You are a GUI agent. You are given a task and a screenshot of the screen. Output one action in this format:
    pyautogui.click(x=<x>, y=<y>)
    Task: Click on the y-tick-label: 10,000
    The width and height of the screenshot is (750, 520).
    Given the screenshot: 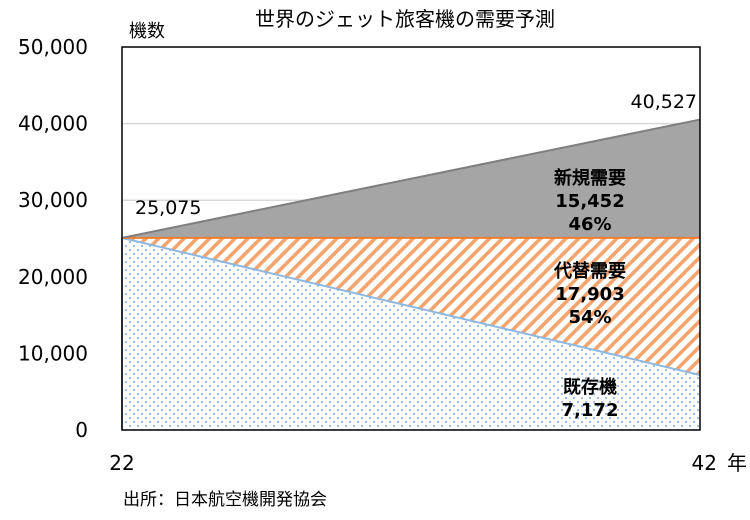 What is the action you would take?
    pyautogui.click(x=53, y=353)
    